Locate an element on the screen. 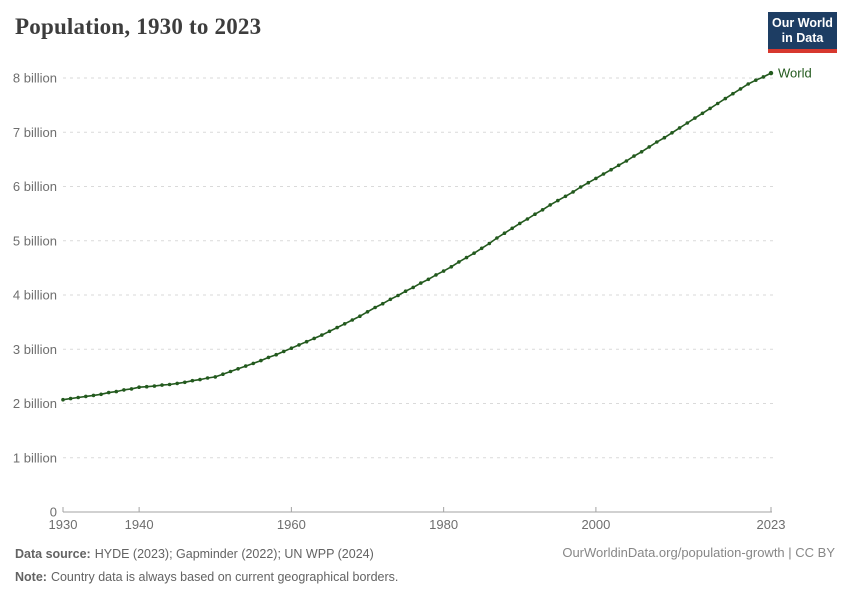  y-tick-label: 3 billion is located at coordinates (35, 349).